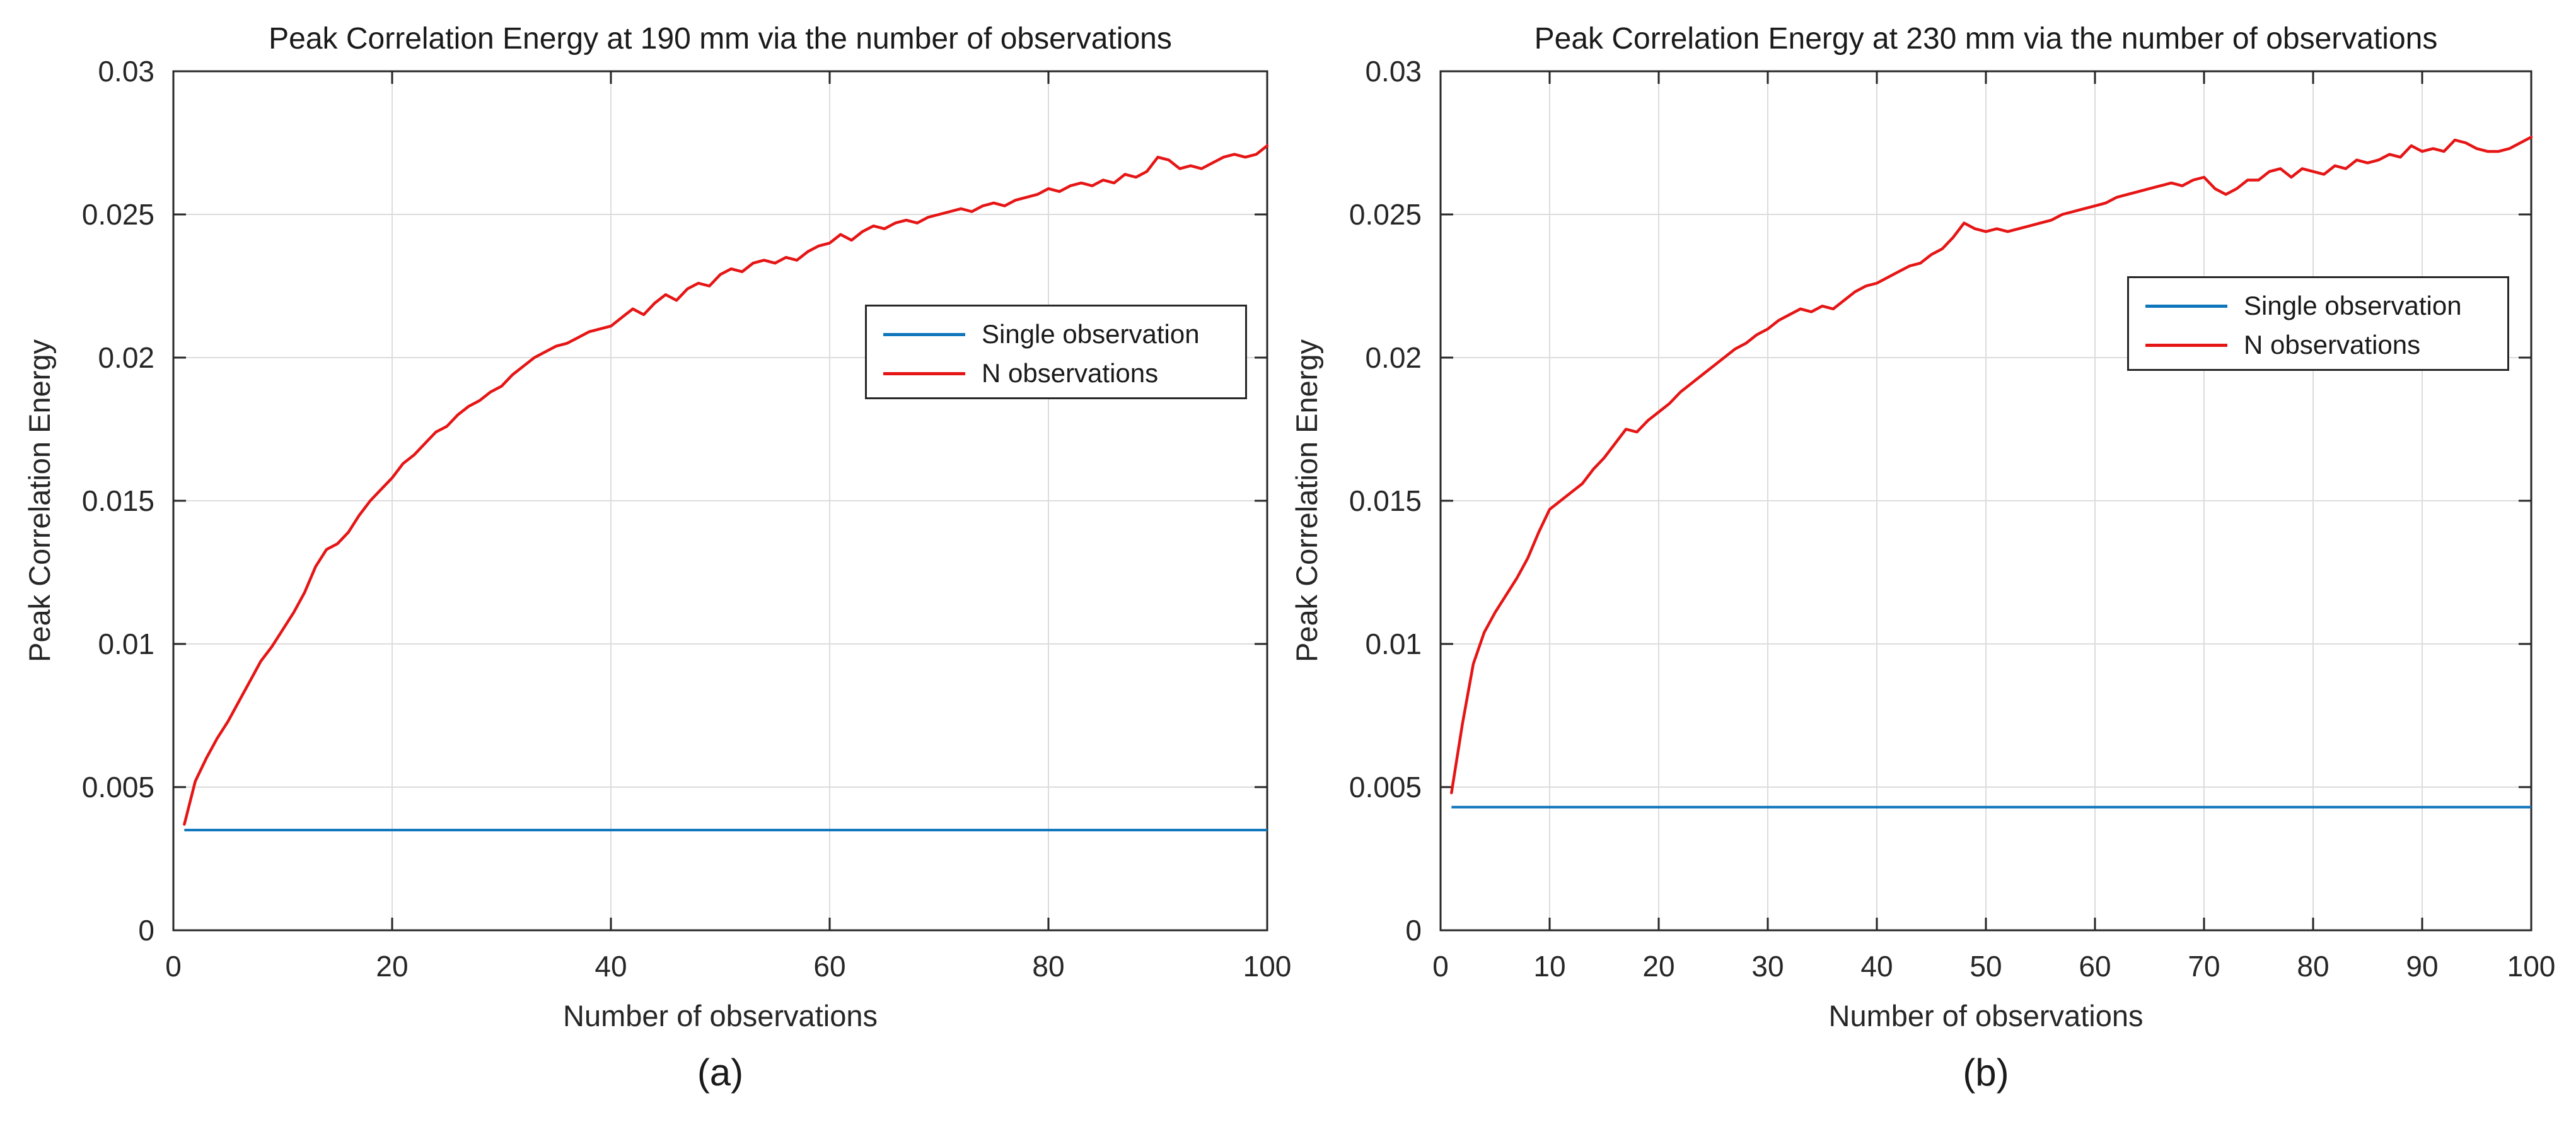 This screenshot has width=2576, height=1122. What do you see at coordinates (1768, 966) in the screenshot?
I see `x-tick-label: 30` at bounding box center [1768, 966].